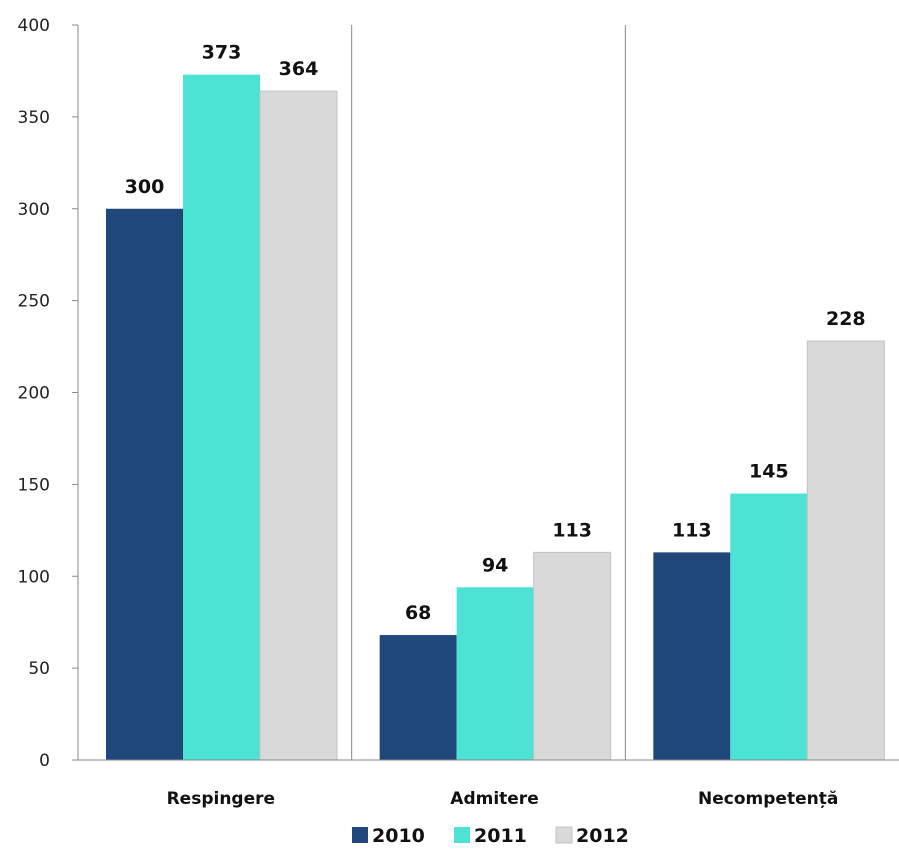  What do you see at coordinates (34, 394) in the screenshot?
I see `y-tick-label: 200` at bounding box center [34, 394].